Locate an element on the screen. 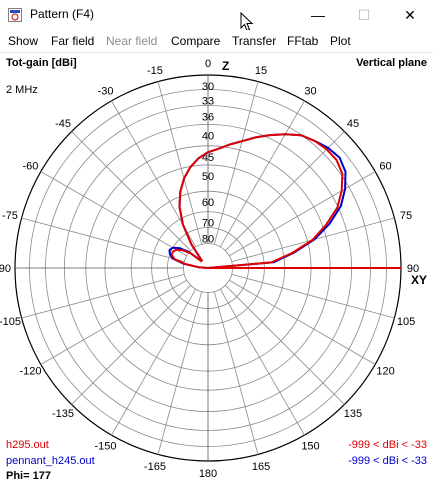 The image size is (433, 483). legend-series-1-name: h295.out is located at coordinates (27, 445).